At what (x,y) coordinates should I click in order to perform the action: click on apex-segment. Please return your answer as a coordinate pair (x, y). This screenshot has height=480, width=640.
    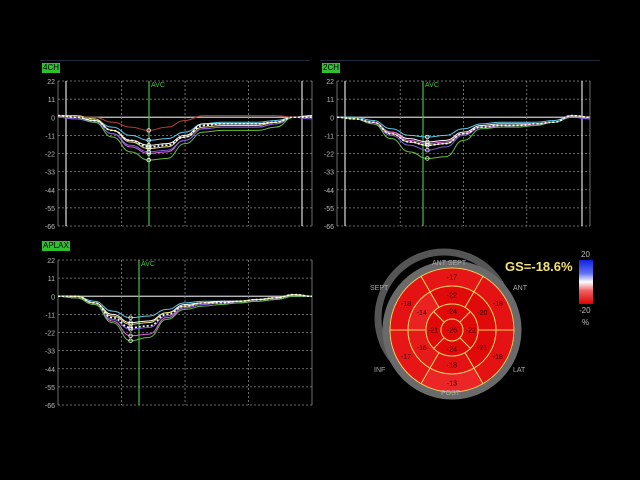
    Looking at the image, I should click on (452, 330).